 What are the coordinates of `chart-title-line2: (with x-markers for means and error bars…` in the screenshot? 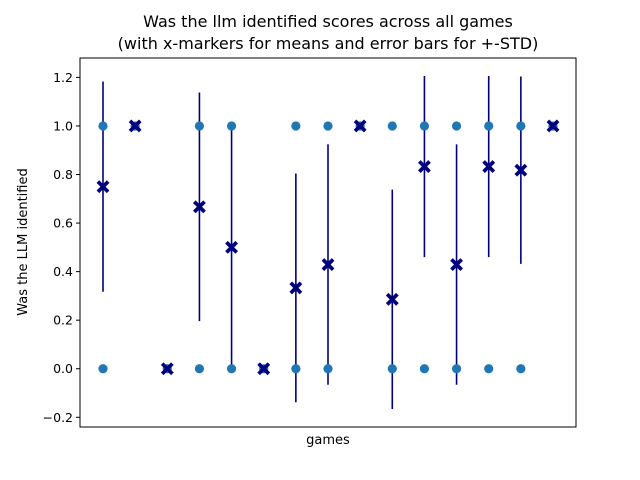 It's located at (328, 43).